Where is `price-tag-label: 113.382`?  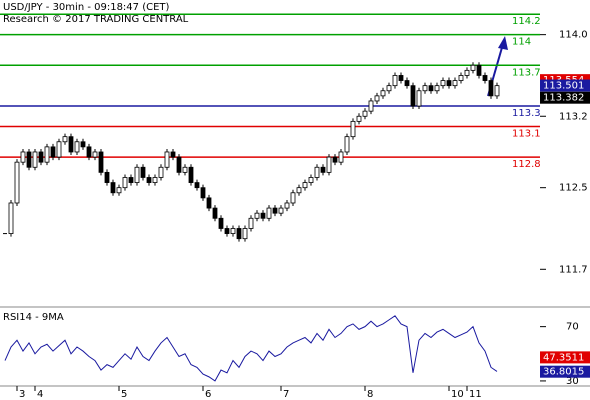 price-tag-label: 113.382 is located at coordinates (563, 98).